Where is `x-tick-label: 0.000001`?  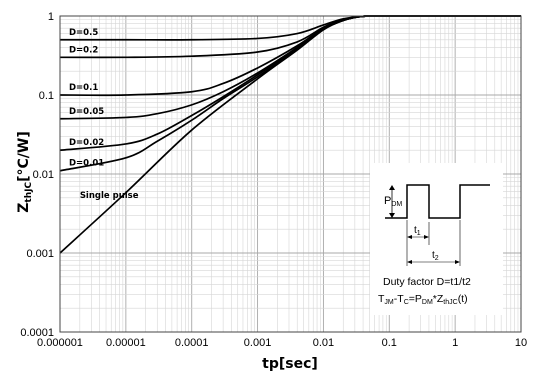 x-tick-label: 0.000001 is located at coordinates (60, 343).